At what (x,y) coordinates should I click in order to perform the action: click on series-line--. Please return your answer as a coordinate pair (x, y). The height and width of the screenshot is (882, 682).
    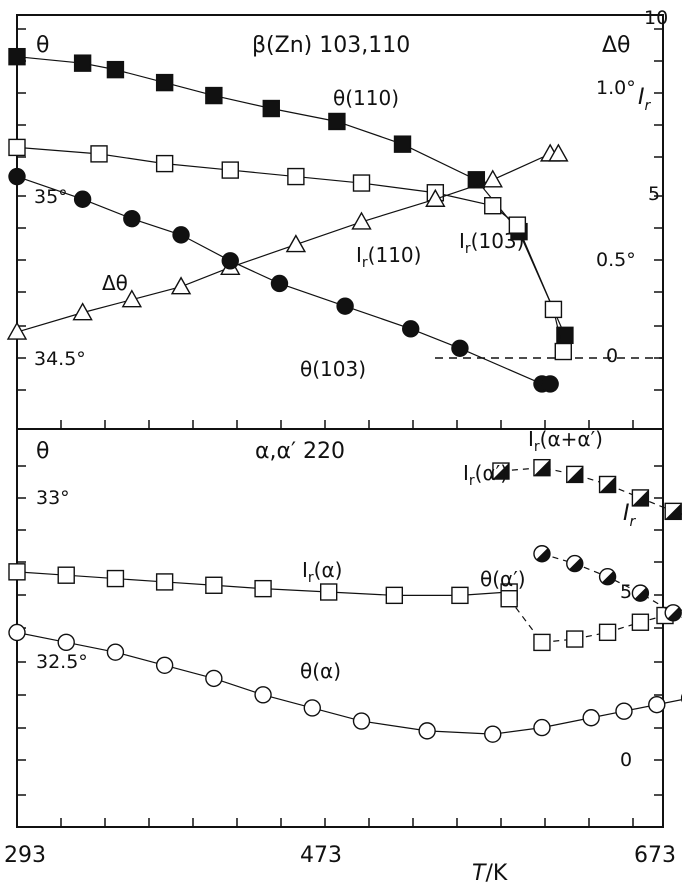
    Looking at the image, I should click on (349, 683).